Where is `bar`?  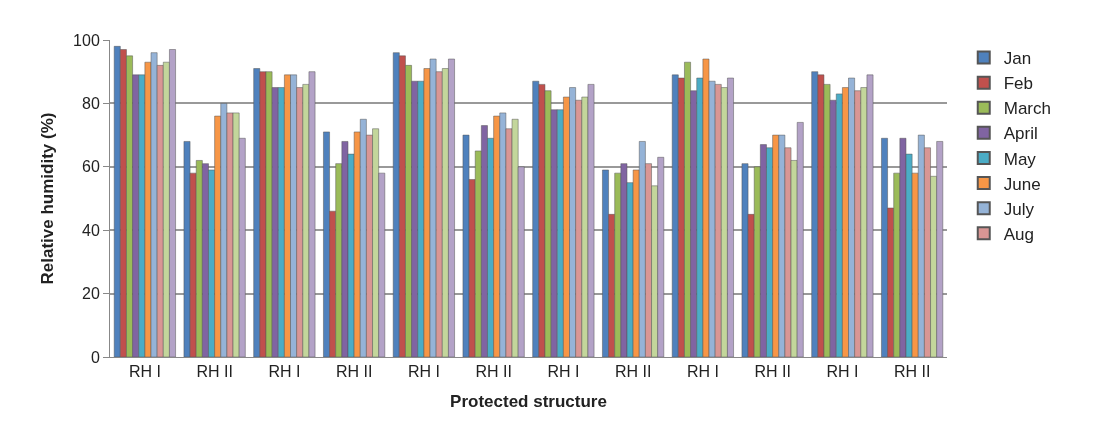 bar is located at coordinates (257, 212).